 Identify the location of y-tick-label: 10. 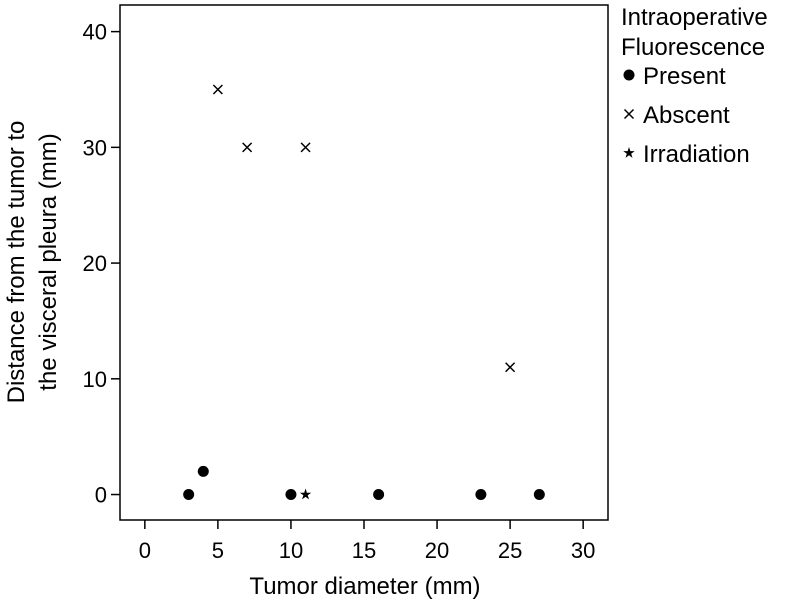
(95, 379).